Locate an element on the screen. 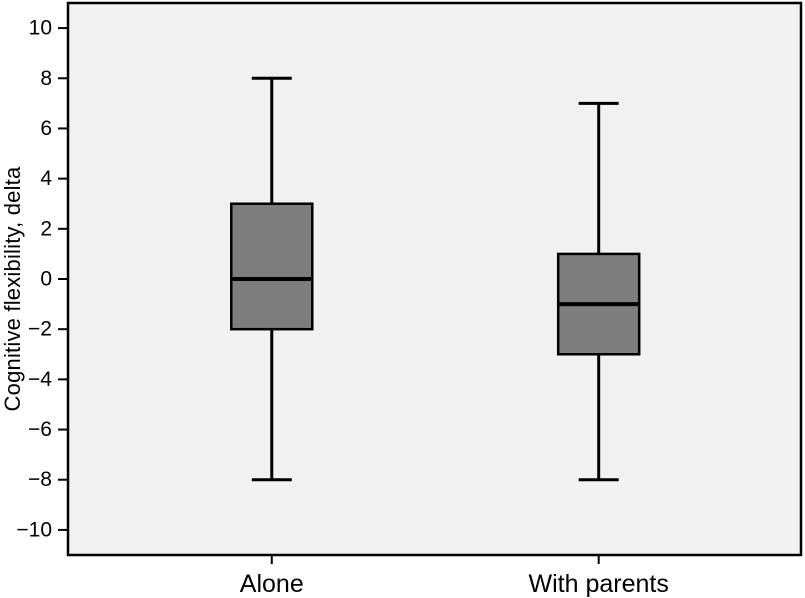  y-axis-tick-label: 4 is located at coordinates (46, 178).